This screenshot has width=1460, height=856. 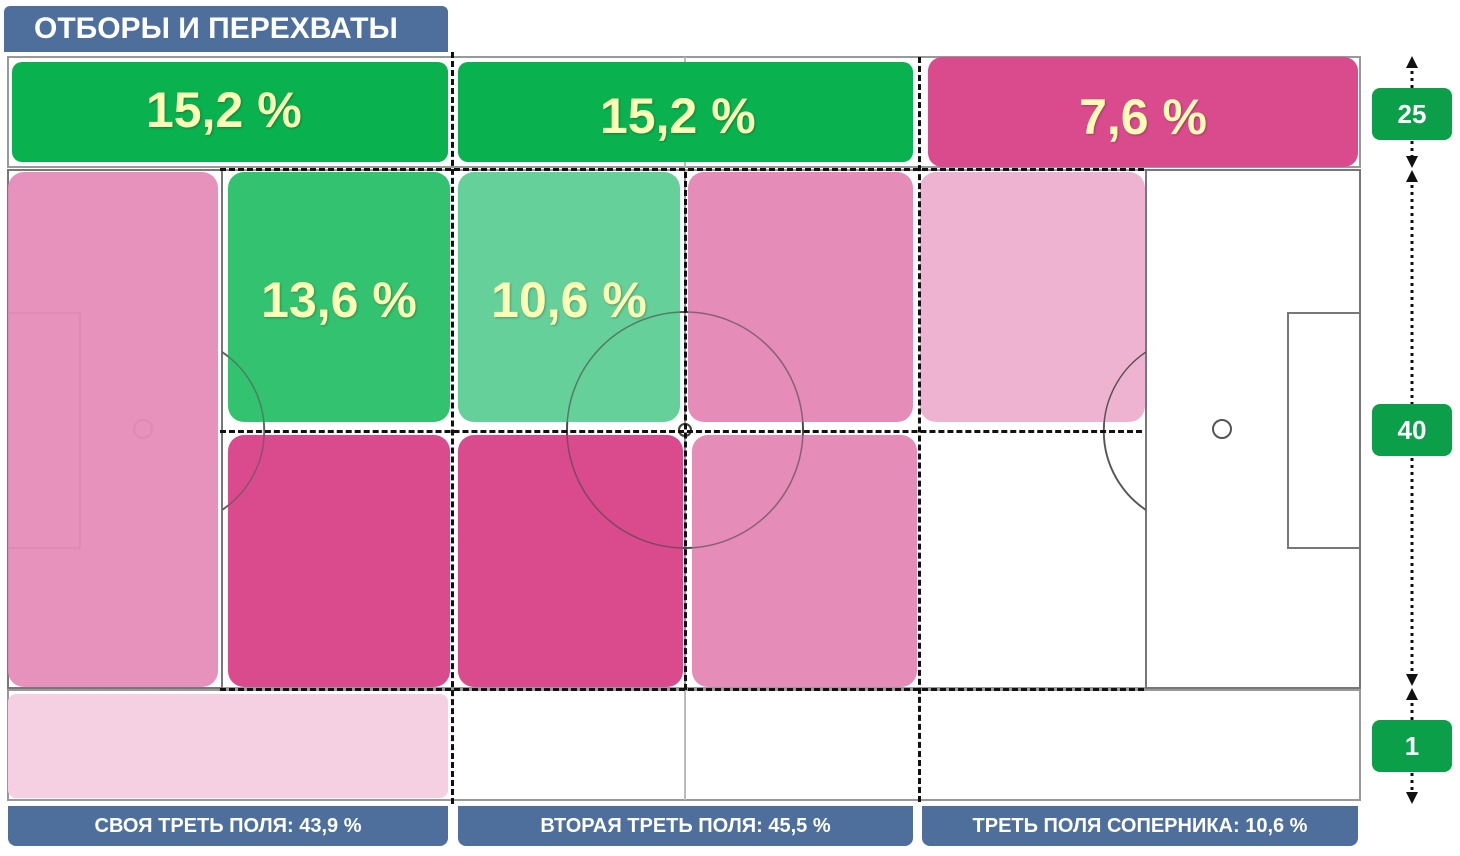 I want to click on zone-left-penalty, so click(x=113, y=429).